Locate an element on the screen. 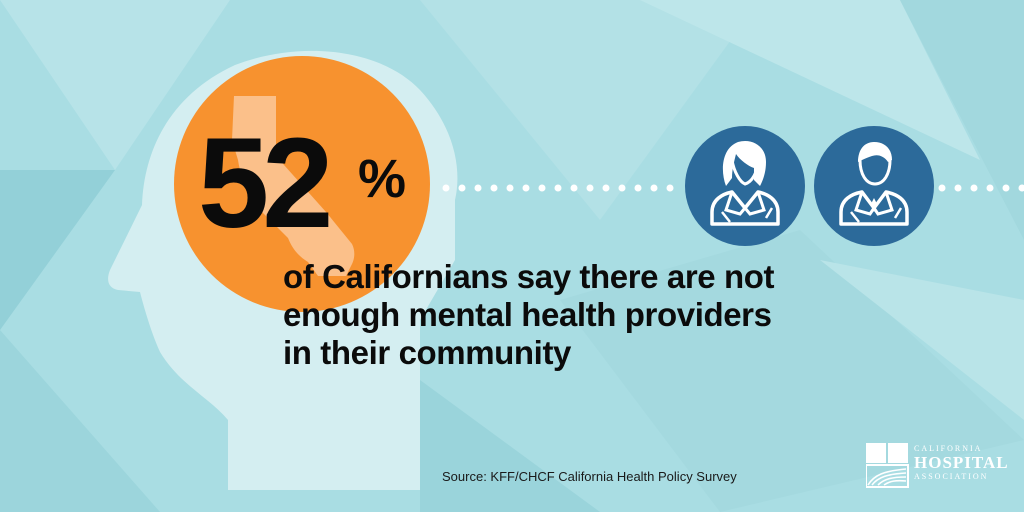 The height and width of the screenshot is (512, 1024). cha-logo: CALIFORNIA HOSPITAL ASSOCIATION is located at coordinates (937, 466).